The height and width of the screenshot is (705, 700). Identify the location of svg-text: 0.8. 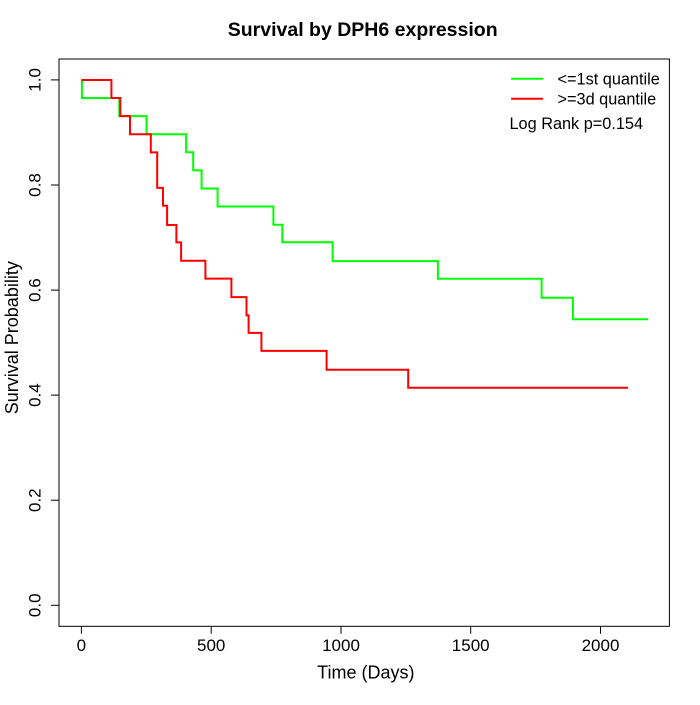
(35, 185).